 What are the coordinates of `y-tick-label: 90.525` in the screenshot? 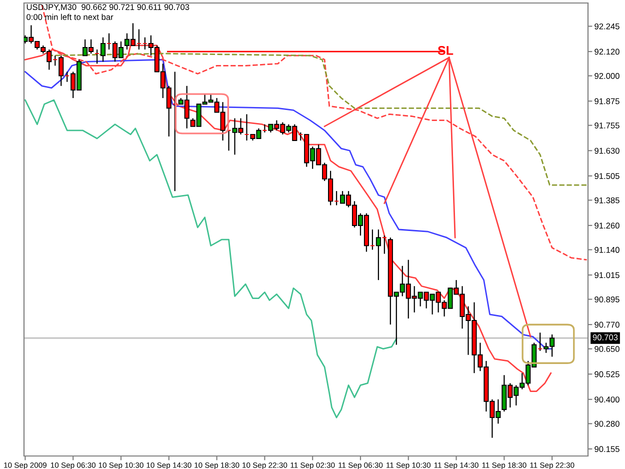 It's located at (607, 374).